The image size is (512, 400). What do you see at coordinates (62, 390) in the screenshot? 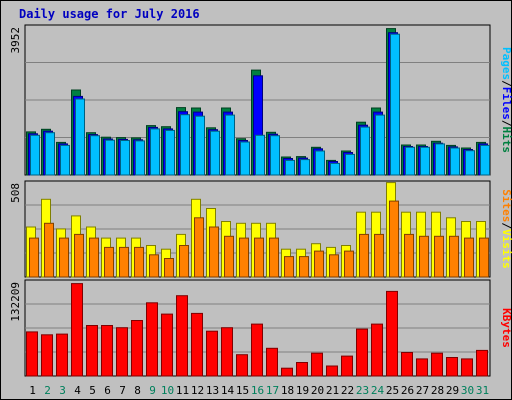
I see `x-tick-label-day-3: 3` at bounding box center [62, 390].